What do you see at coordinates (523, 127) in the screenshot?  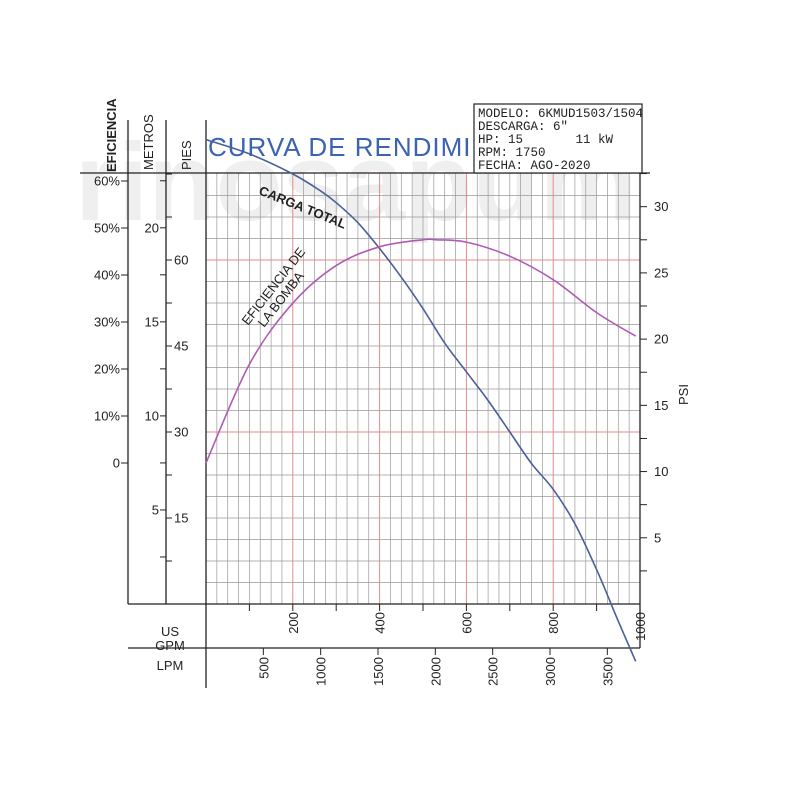 I see `info-line-discharge: DESCARGA: 6"` at bounding box center [523, 127].